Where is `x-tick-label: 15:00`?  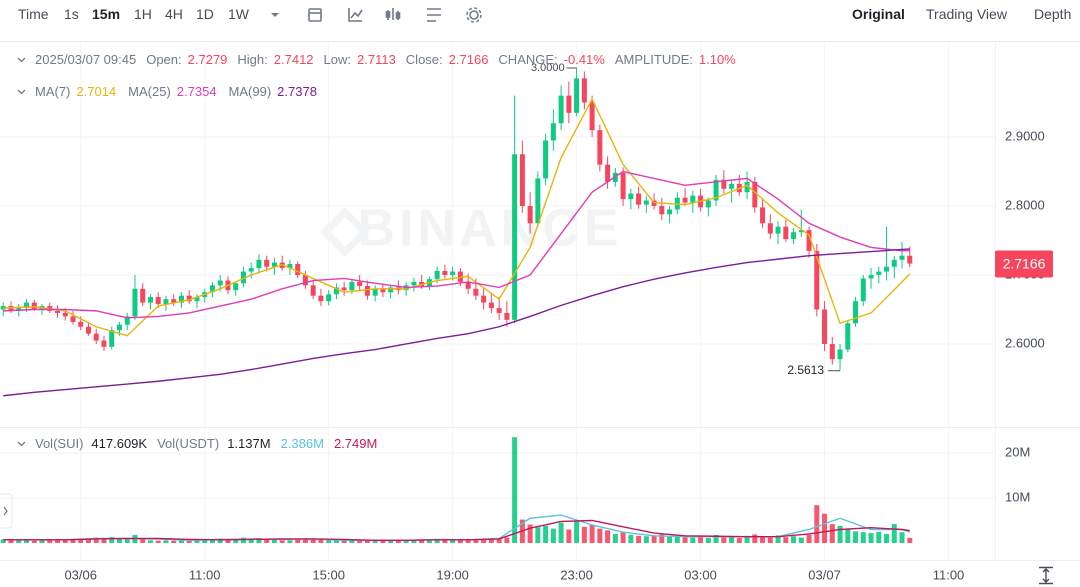 x-tick-label: 15:00 is located at coordinates (328, 574).